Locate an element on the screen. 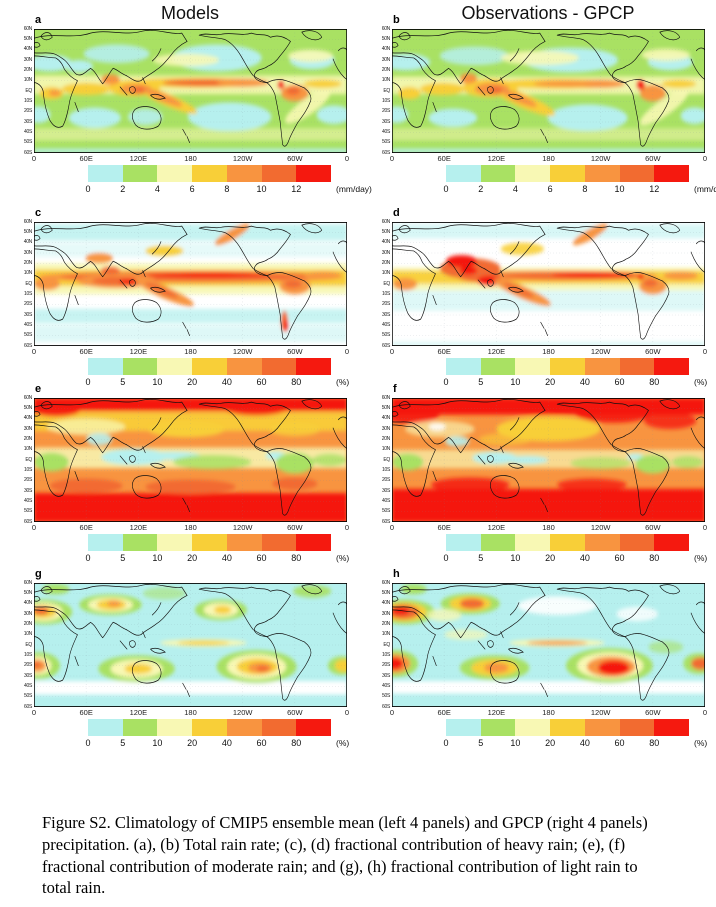 This screenshot has height=907, width=716. panel-letter: c is located at coordinates (38, 213).